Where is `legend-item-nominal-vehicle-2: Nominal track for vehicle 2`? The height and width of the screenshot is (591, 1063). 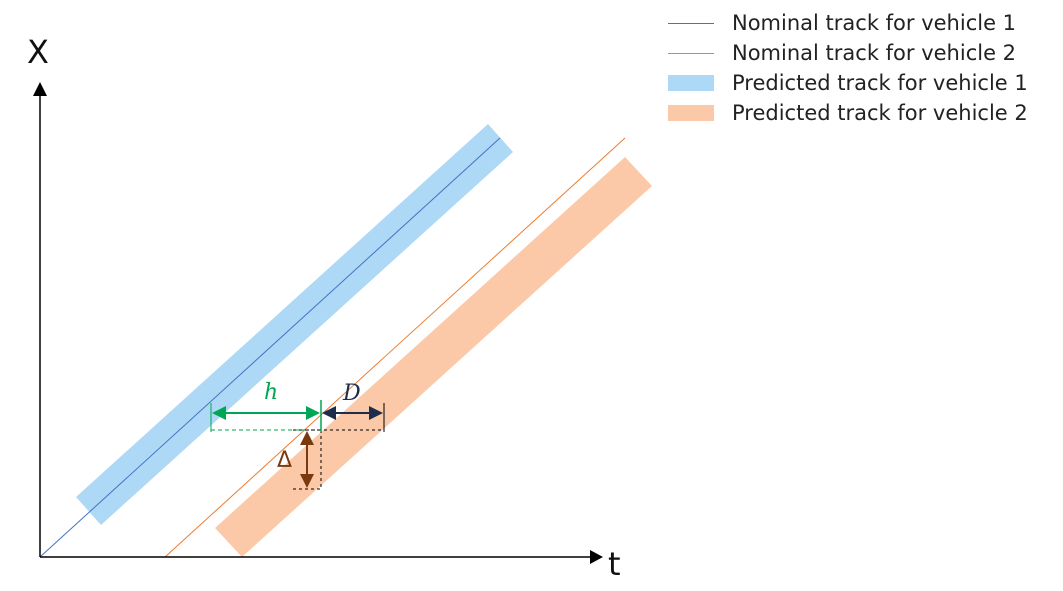
legend-item-nominal-vehicle-2: Nominal track for vehicle 2 is located at coordinates (848, 53).